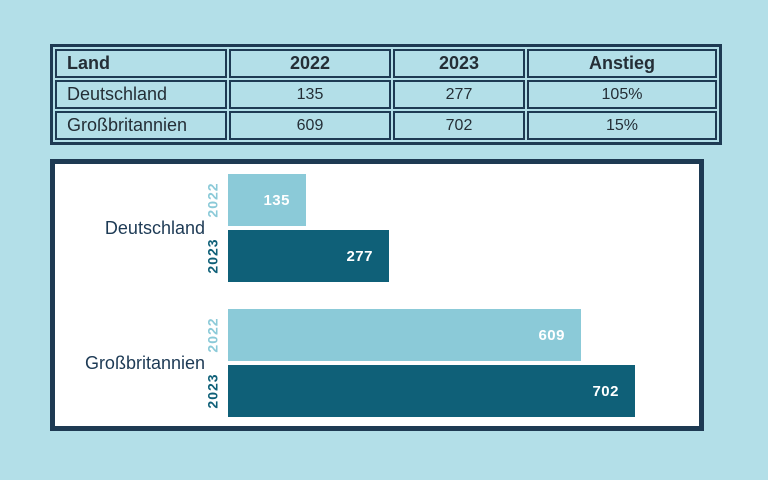 Image resolution: width=768 pixels, height=480 pixels. Describe the element at coordinates (310, 63) in the screenshot. I see `table-header-2022: 2022` at that location.